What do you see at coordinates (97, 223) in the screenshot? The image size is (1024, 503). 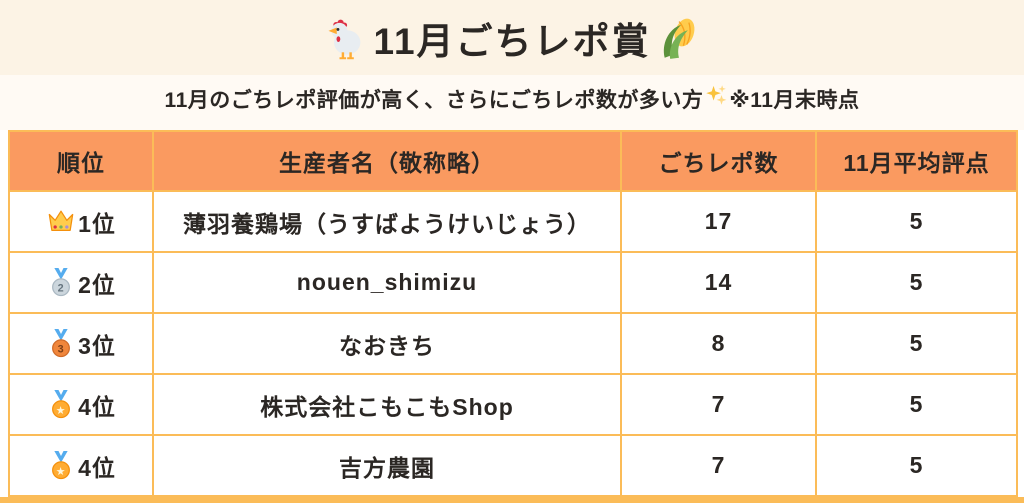 I see `rank-label: 1位` at bounding box center [97, 223].